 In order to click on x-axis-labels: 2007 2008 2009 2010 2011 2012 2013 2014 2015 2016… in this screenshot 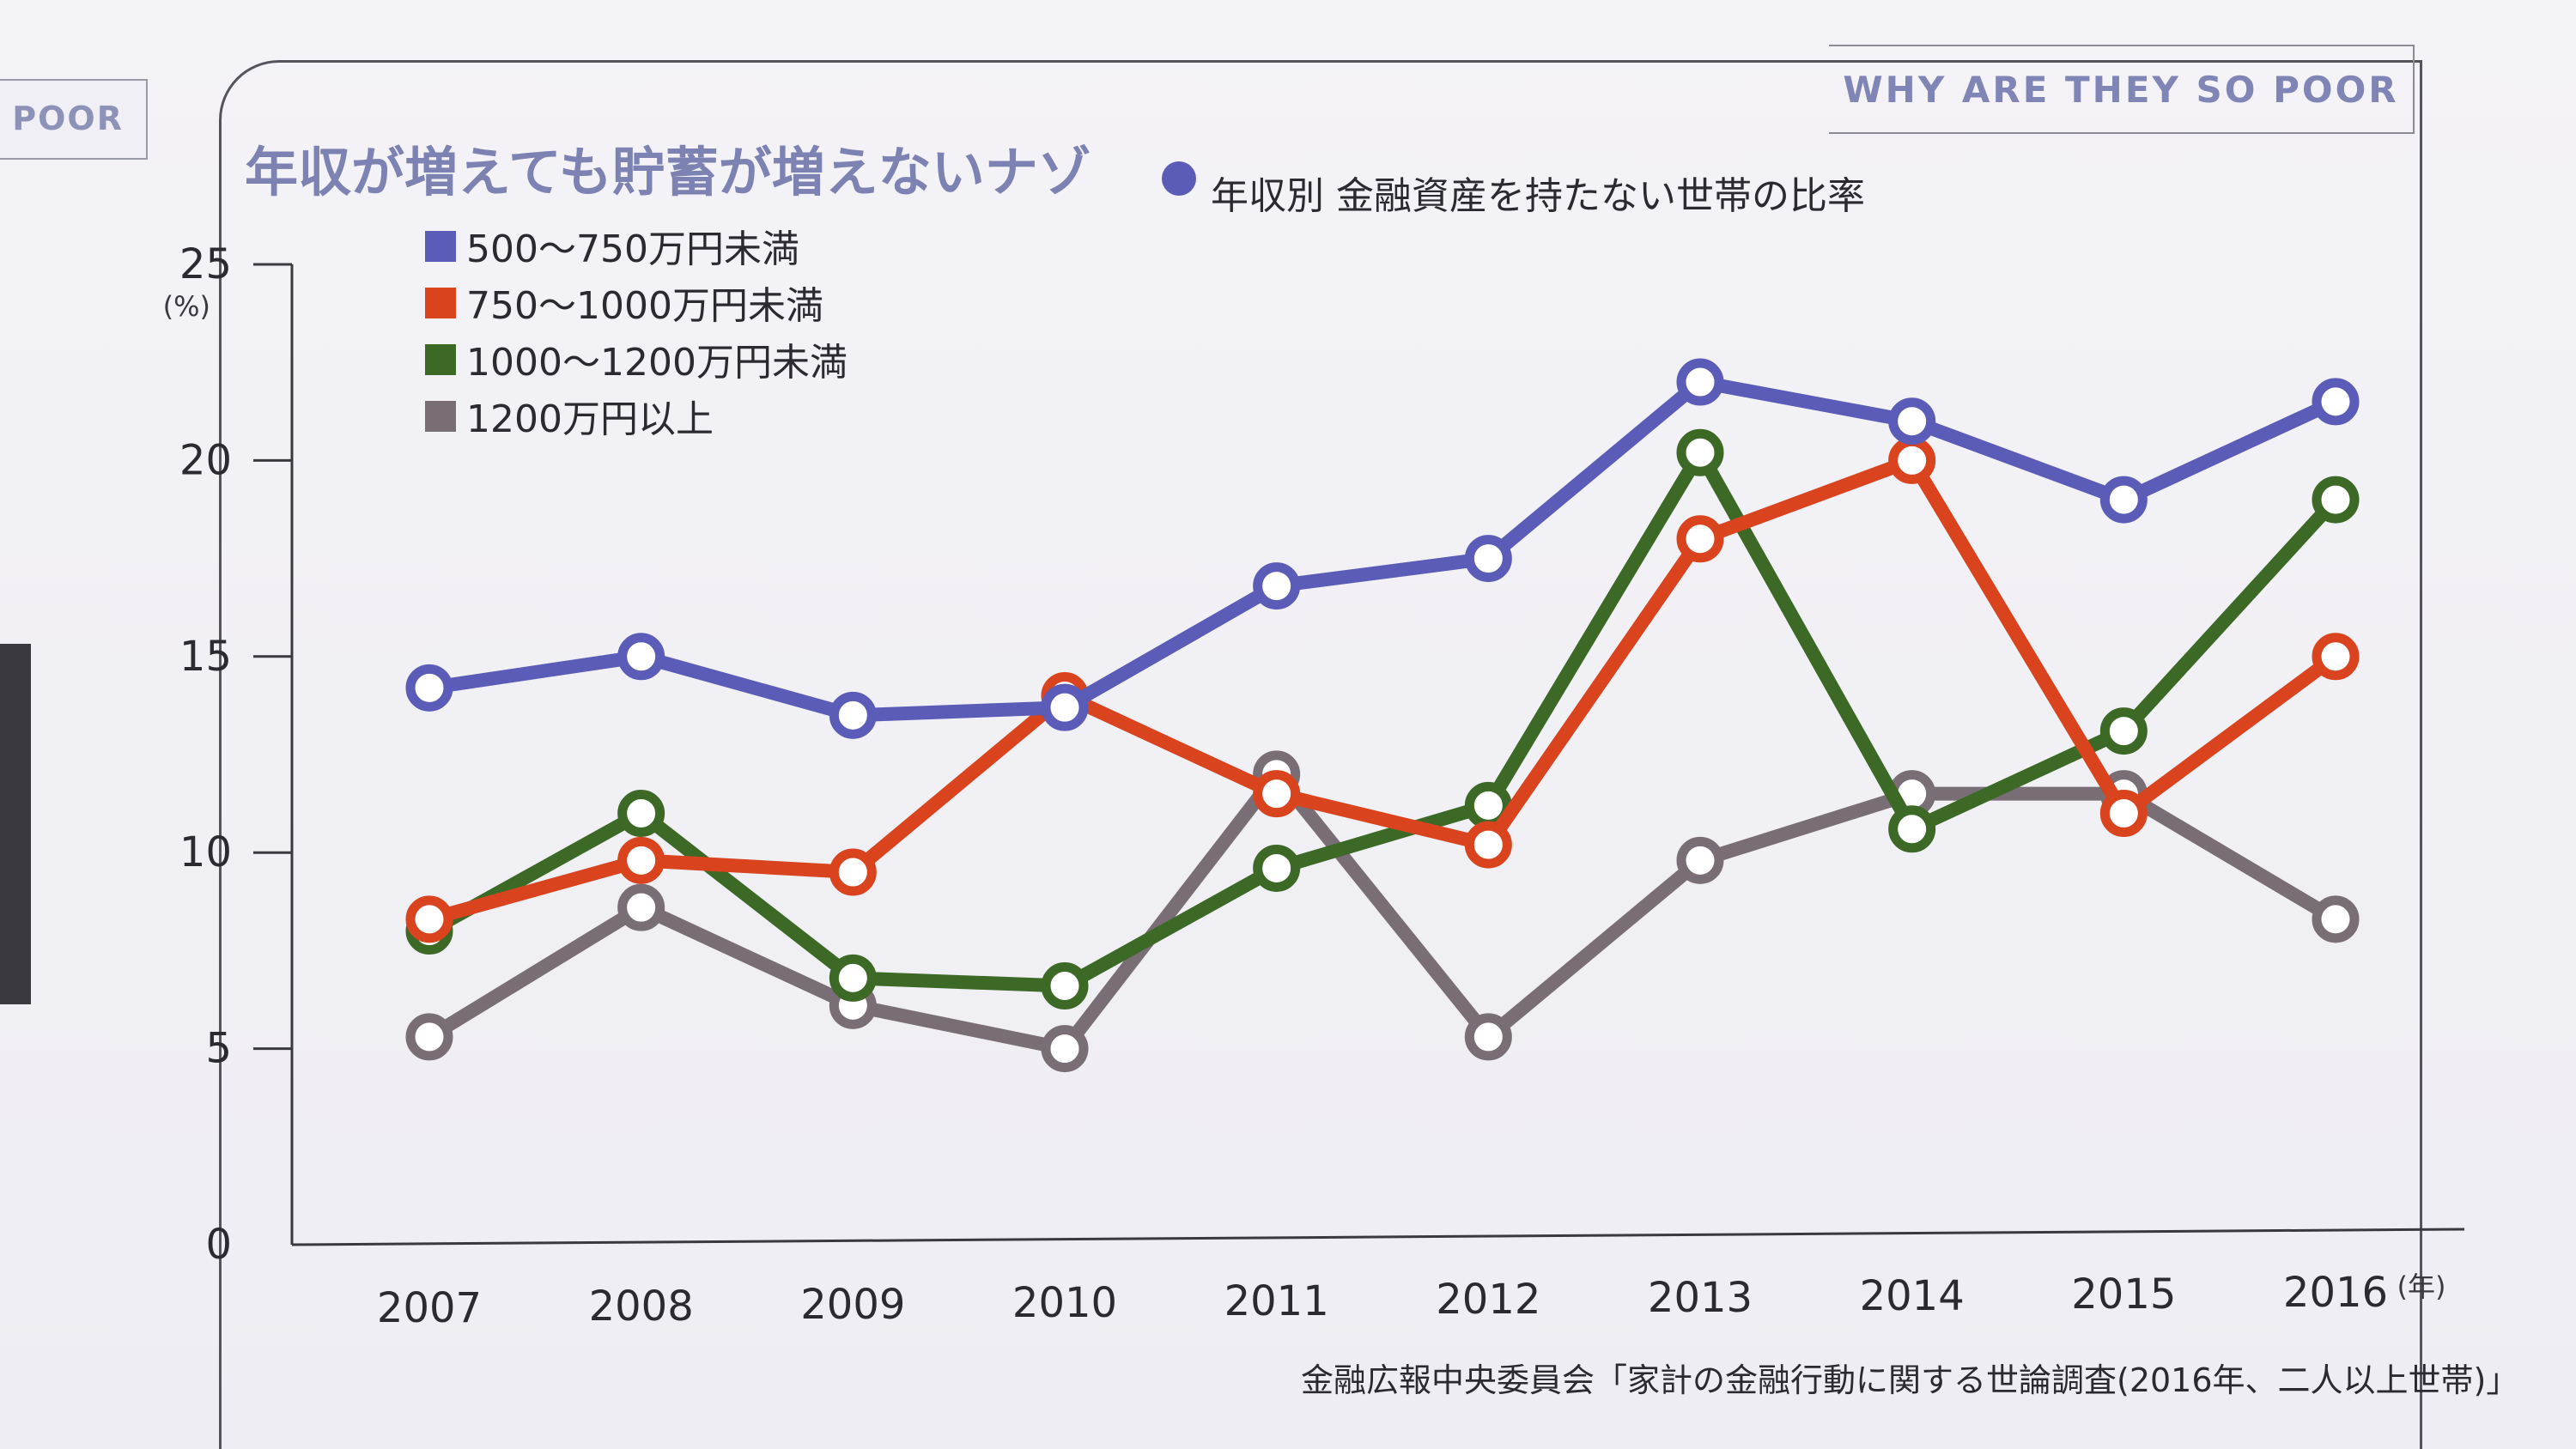, I will do `click(1411, 1300)`.